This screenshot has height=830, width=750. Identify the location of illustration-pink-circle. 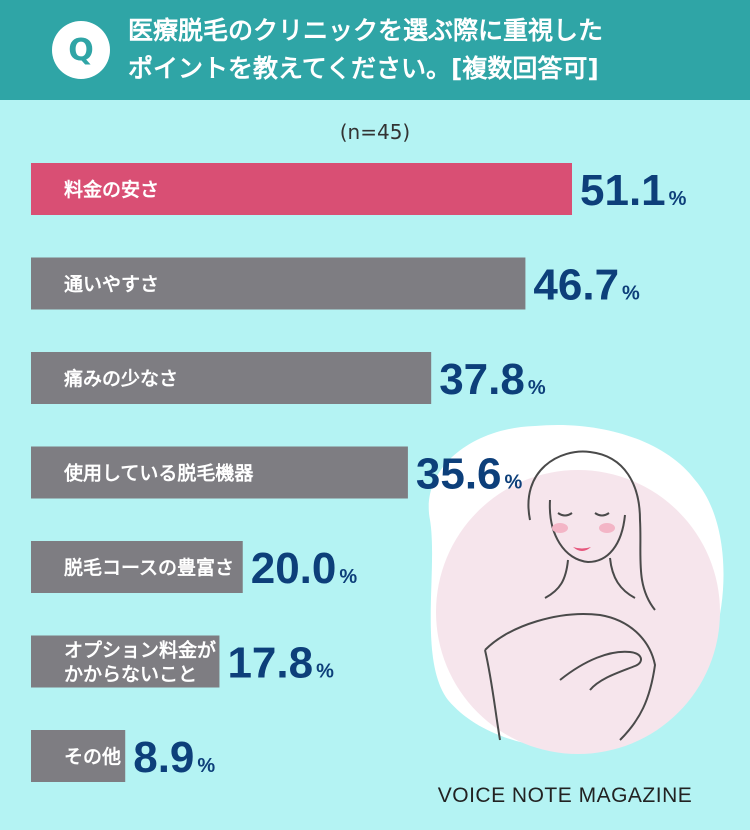
(578, 612).